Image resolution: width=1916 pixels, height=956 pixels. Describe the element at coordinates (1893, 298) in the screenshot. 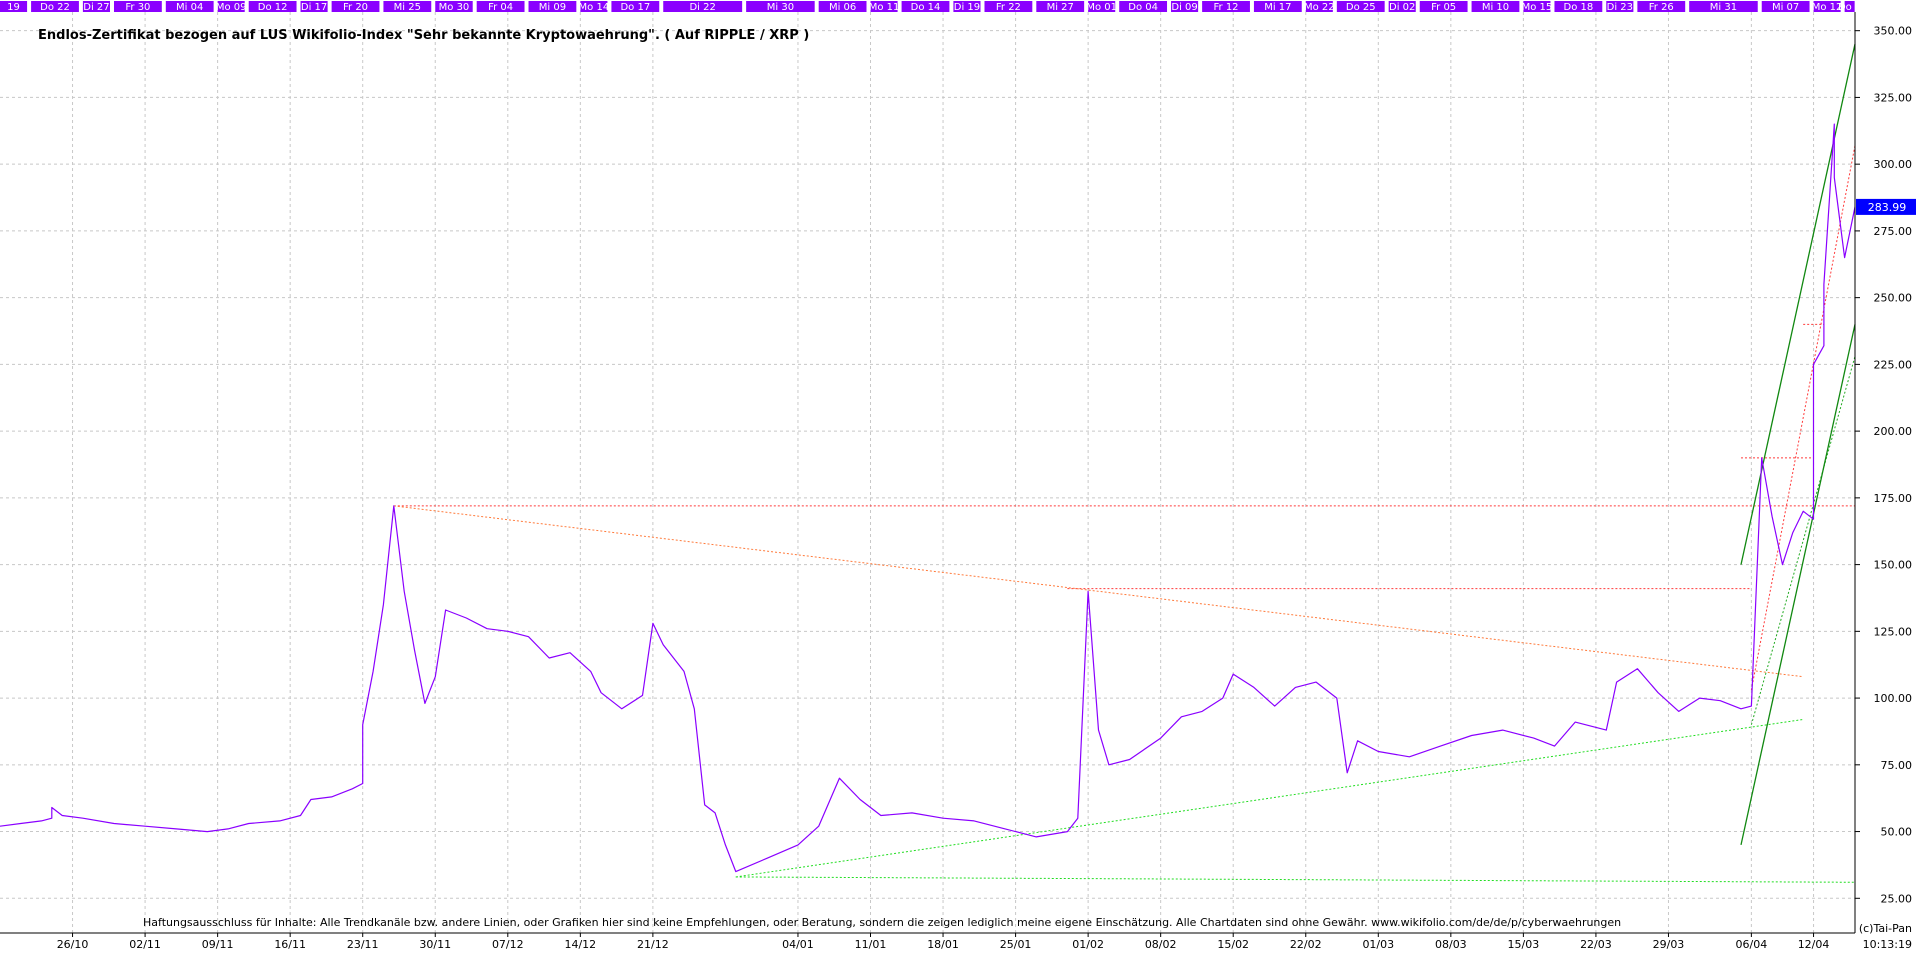

I see `y-tick-label: 250.00` at that location.